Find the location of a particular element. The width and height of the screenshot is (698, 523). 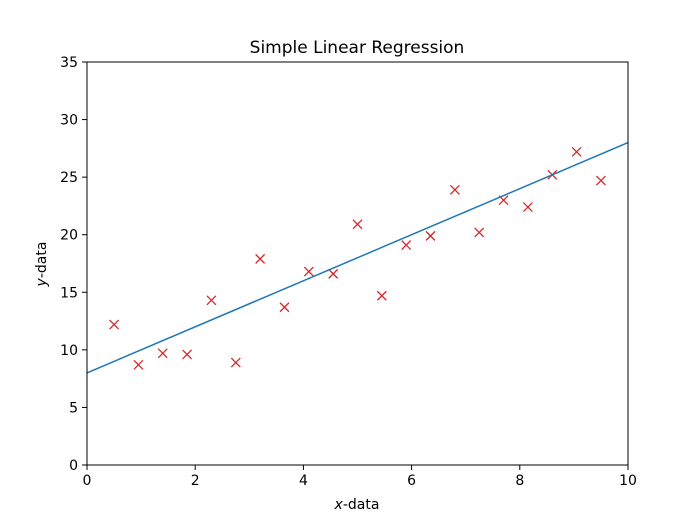

y-tick-label: 5 is located at coordinates (73, 408).